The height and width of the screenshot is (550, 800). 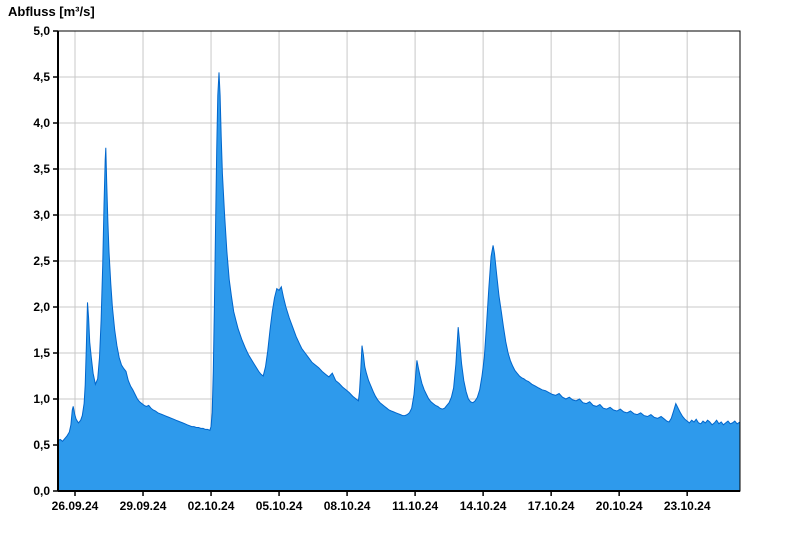 I want to click on y-tick-label: 3,0, so click(x=41, y=215).